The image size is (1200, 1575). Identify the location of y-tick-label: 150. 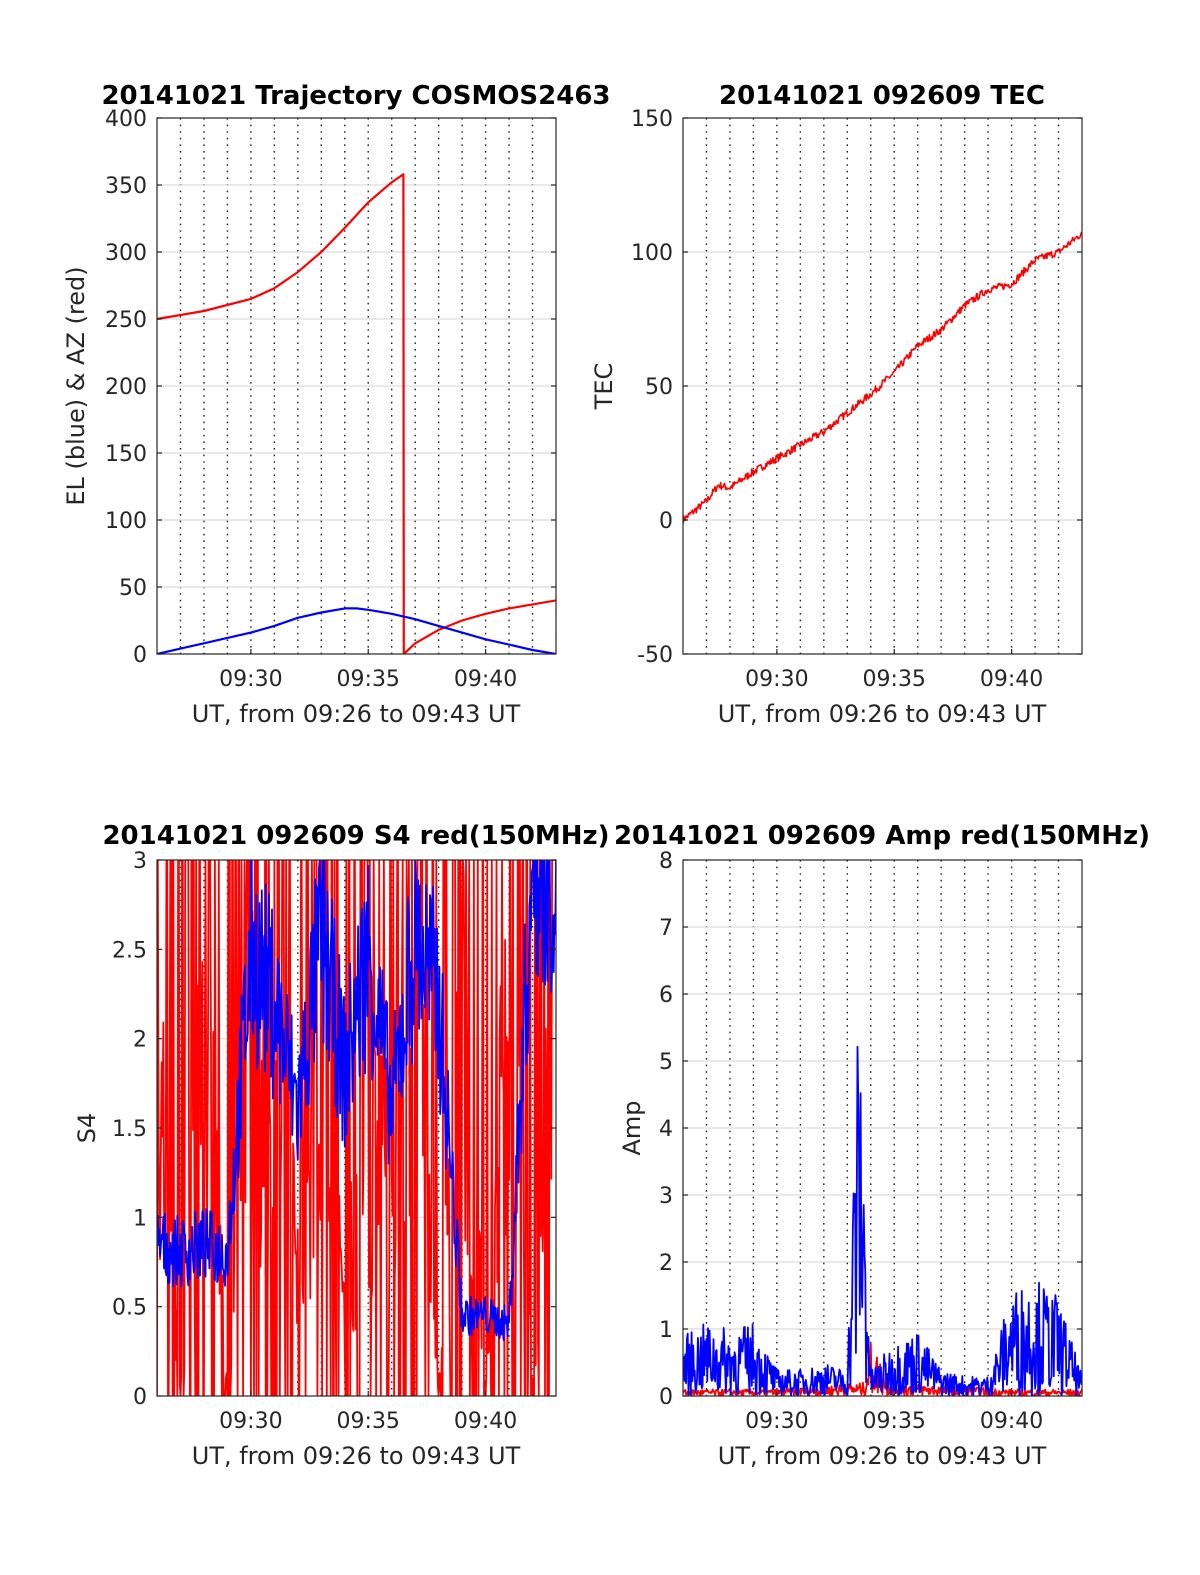
(126, 454).